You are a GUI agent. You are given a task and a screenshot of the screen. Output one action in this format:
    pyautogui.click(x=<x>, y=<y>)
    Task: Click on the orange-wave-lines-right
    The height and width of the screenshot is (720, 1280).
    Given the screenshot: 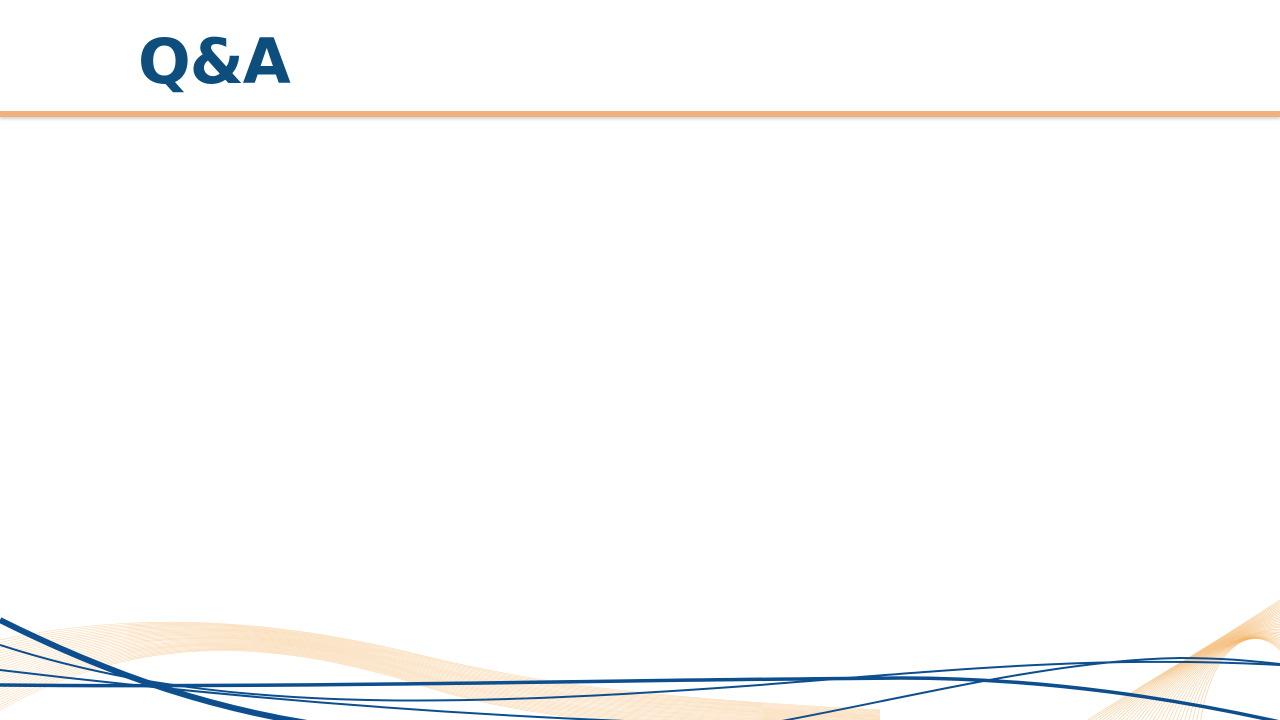 What is the action you would take?
    pyautogui.click(x=1183, y=659)
    